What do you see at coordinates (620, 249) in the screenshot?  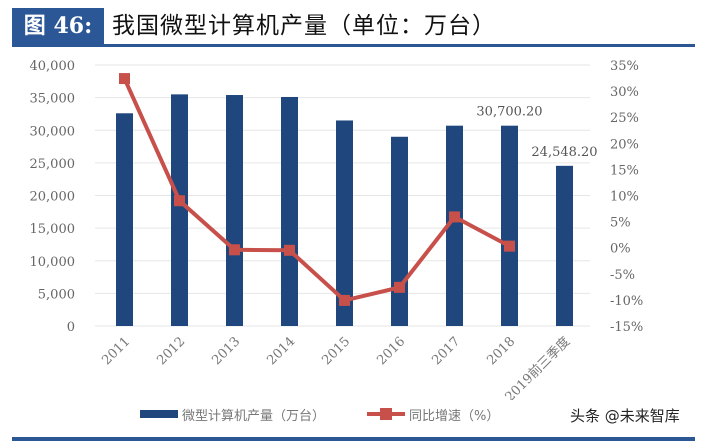 I see `right-axis-tick-label: 0%` at bounding box center [620, 249].